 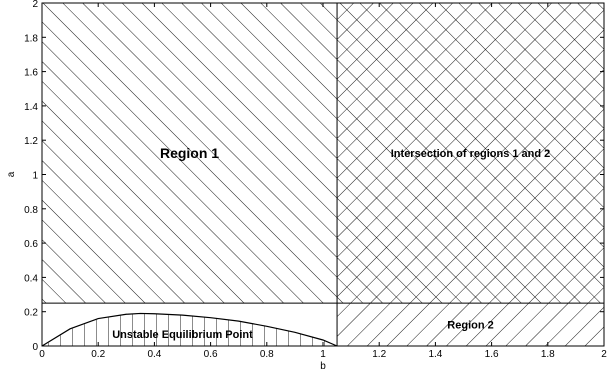 What do you see at coordinates (189, 153) in the screenshot?
I see `region-1-label: Region 1` at bounding box center [189, 153].